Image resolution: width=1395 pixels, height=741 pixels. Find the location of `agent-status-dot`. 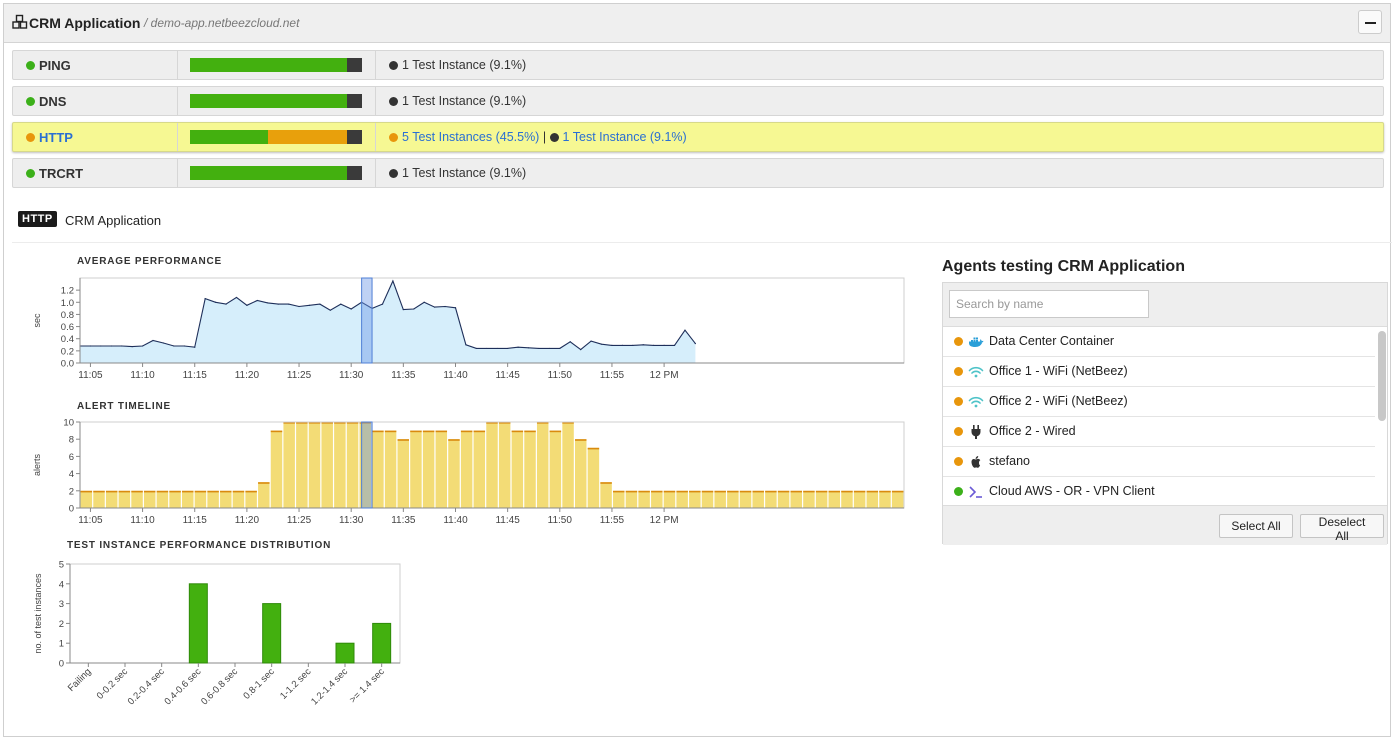

agent-status-dot is located at coordinates (958, 491).